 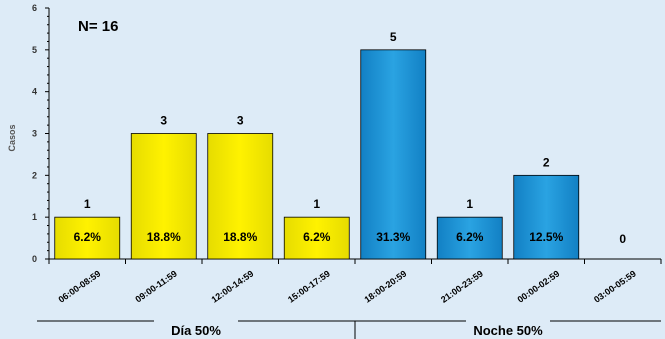 What do you see at coordinates (240, 196) in the screenshot?
I see `bar-12:00-14:59` at bounding box center [240, 196].